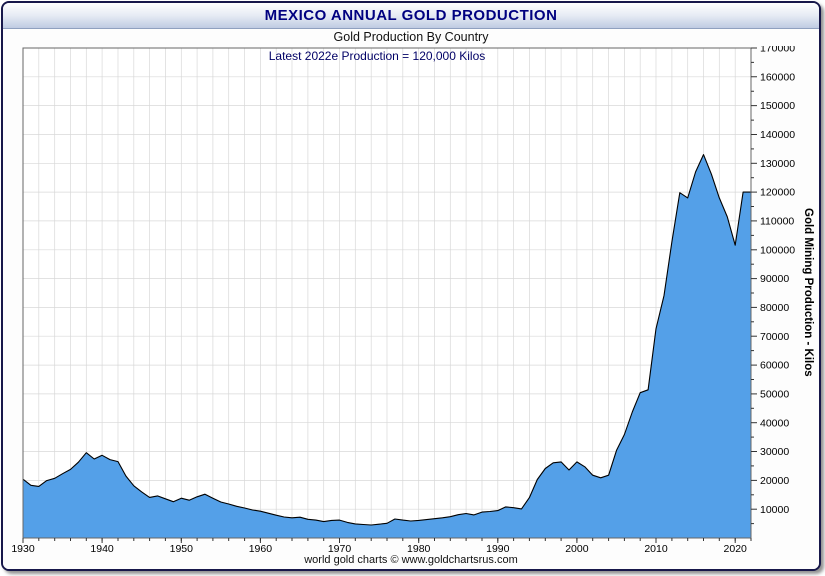  I want to click on y-axis-title: Gold Mining Production - Kilos, so click(808, 292).